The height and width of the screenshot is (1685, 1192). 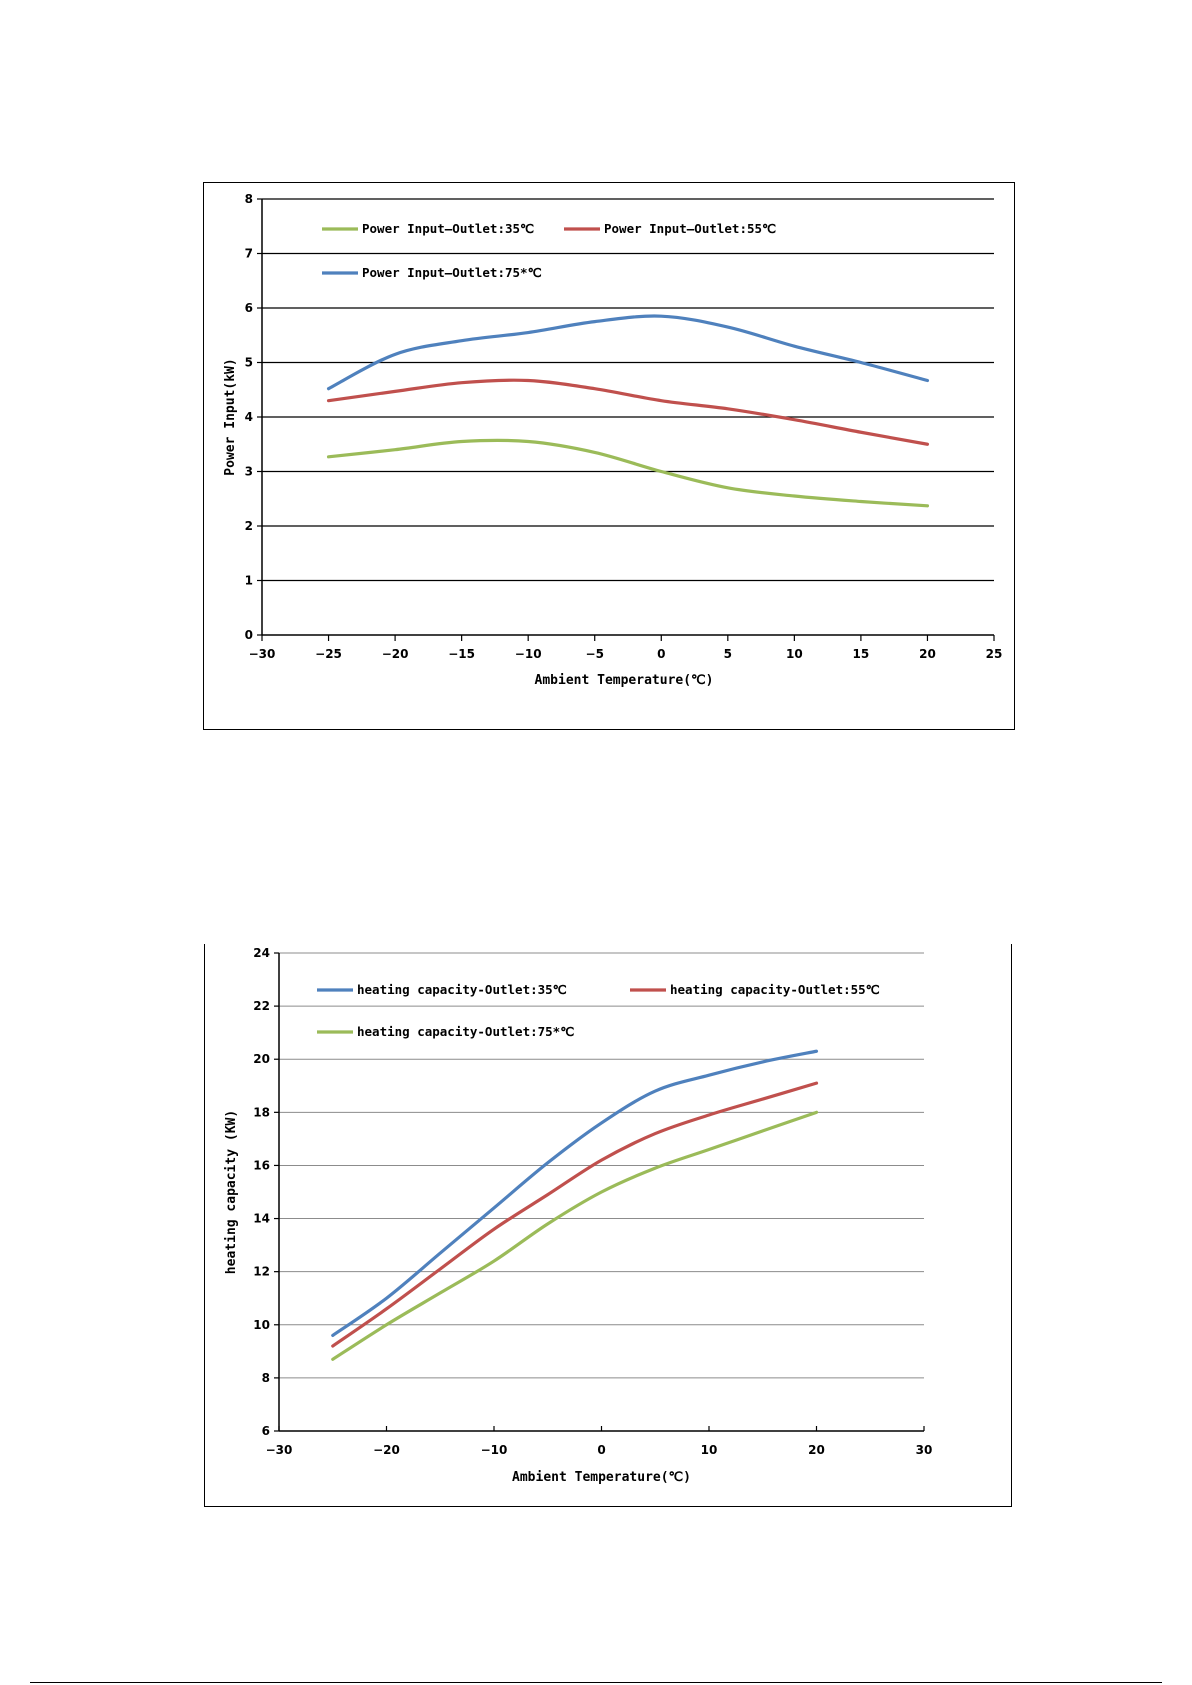 I want to click on y-tick-label: 4, so click(x=249, y=417).